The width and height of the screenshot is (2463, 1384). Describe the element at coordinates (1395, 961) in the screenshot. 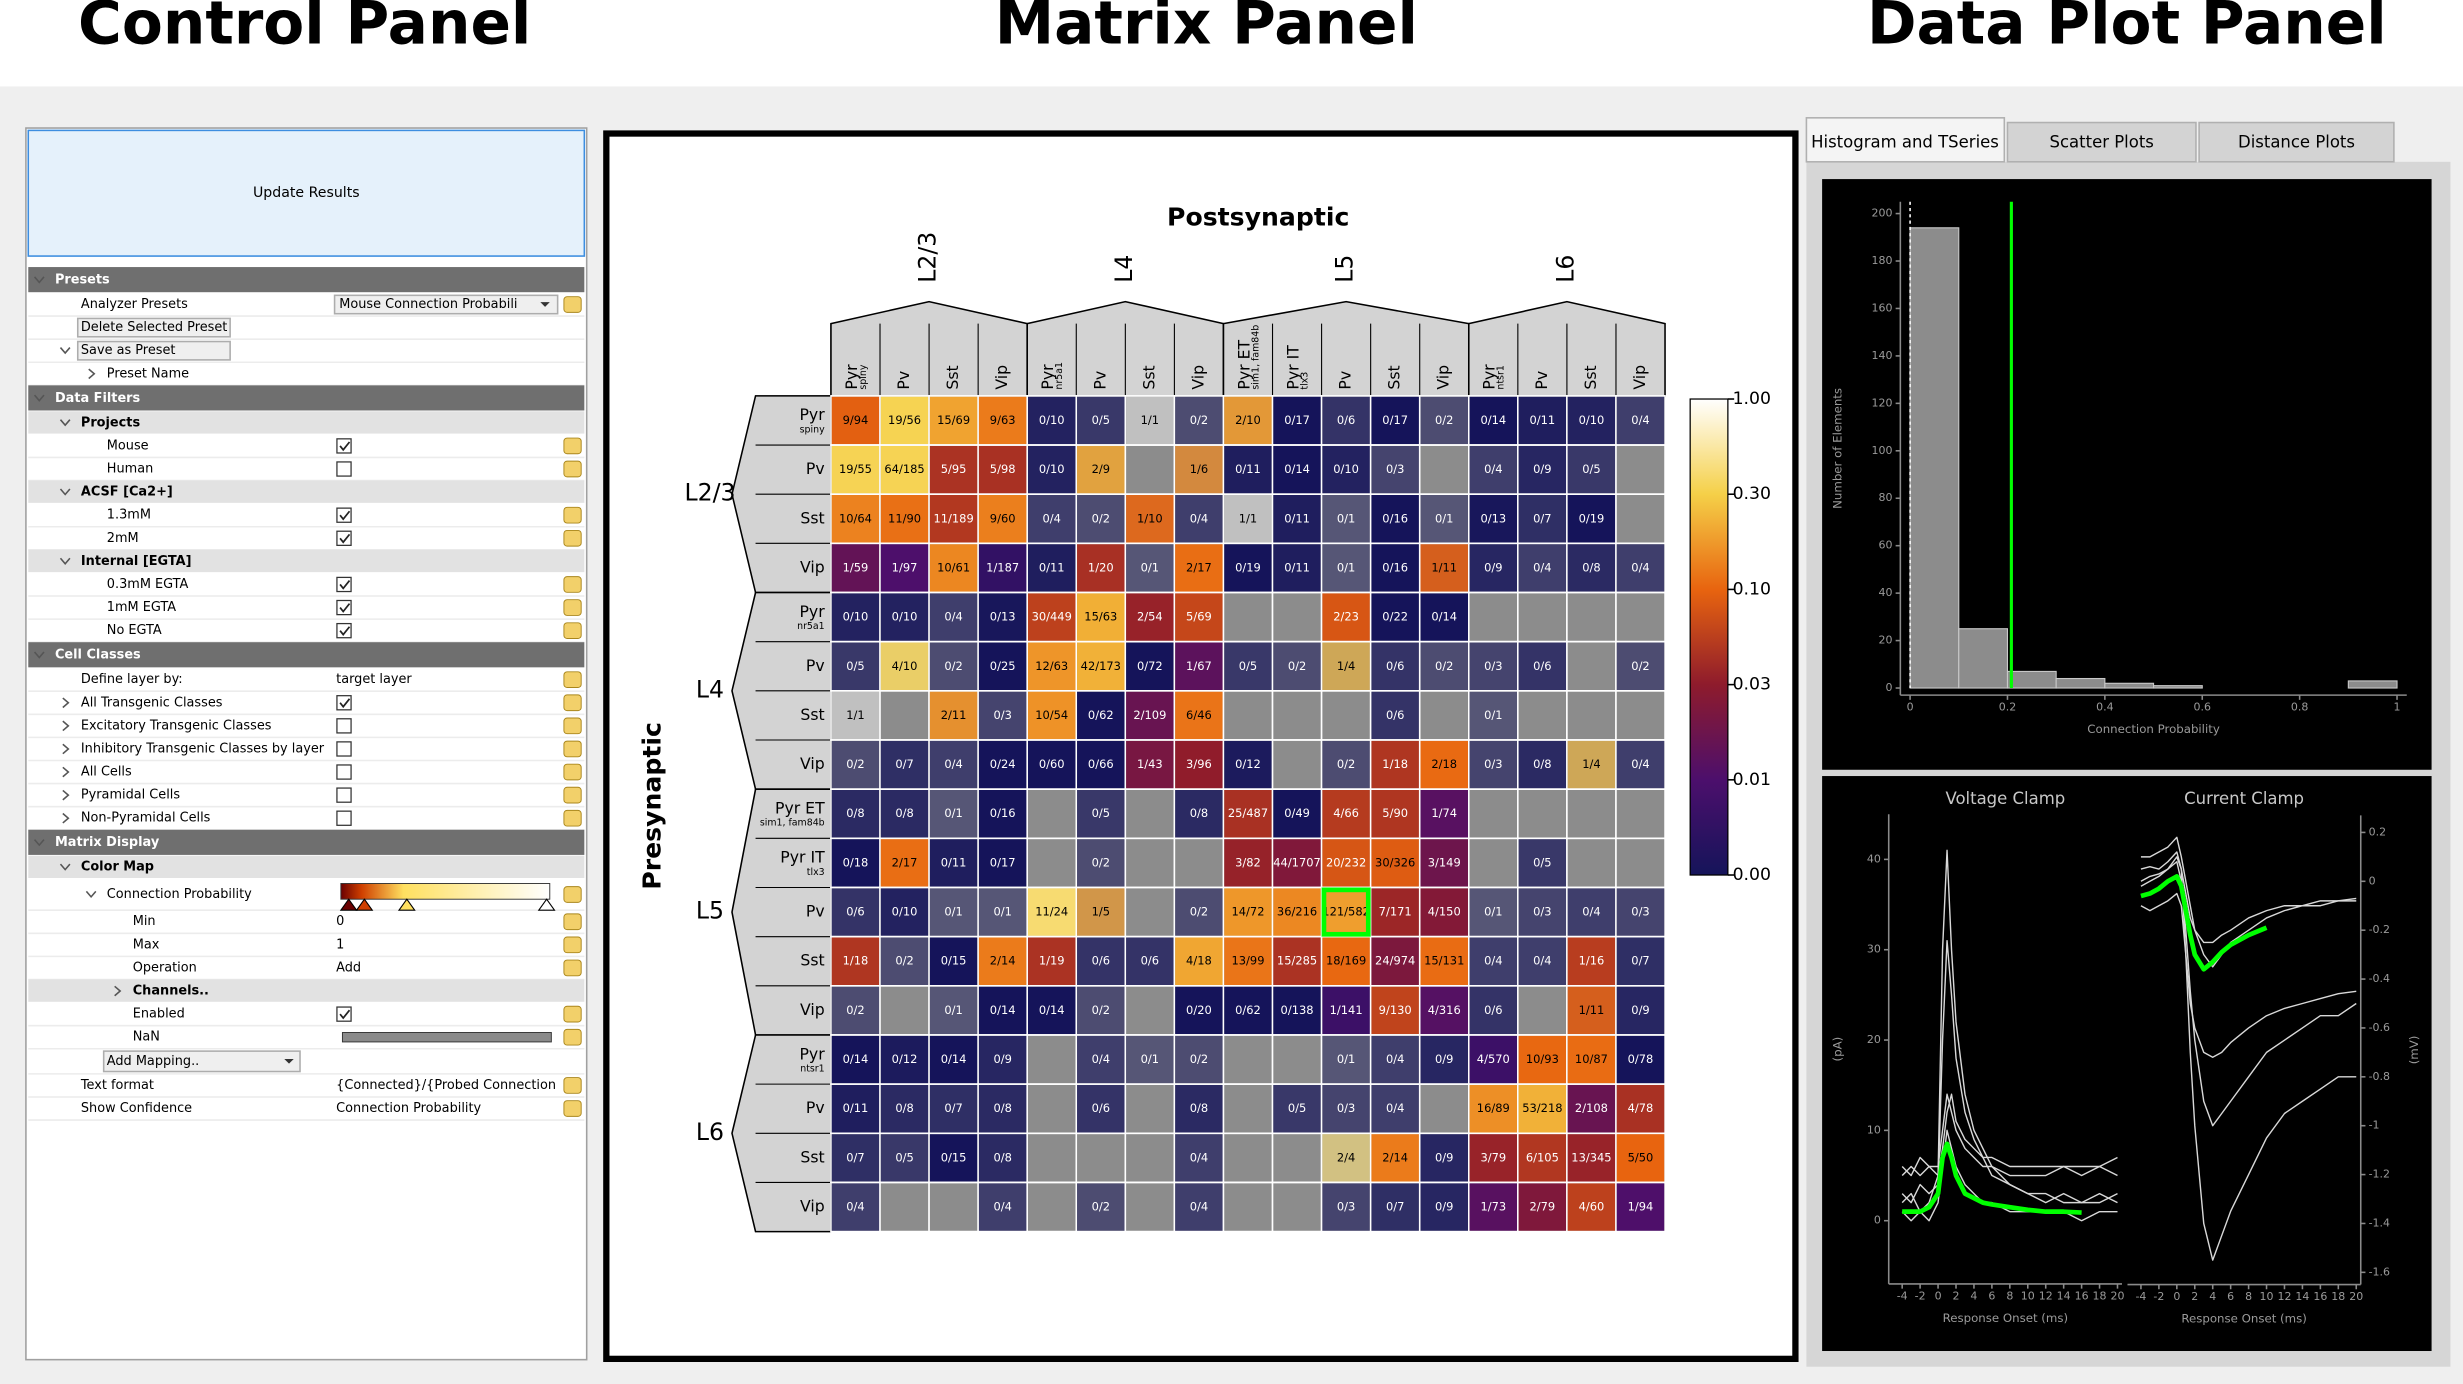

I see `cell-label: 24/974` at that location.